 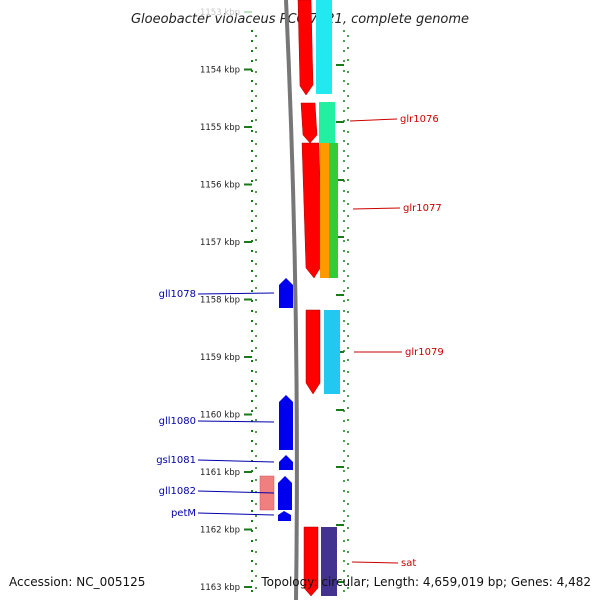 I want to click on ruler-tick-label: 1155 kbp, so click(x=220, y=128).